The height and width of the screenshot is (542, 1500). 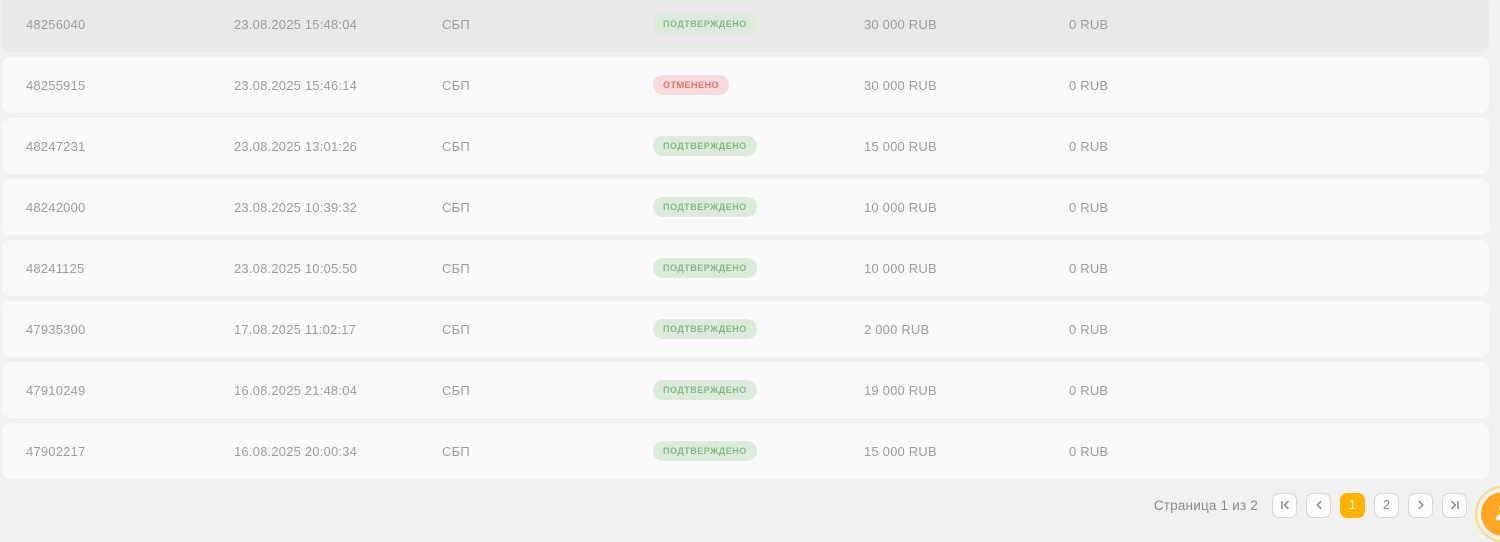 I want to click on cell-id: 48247231, so click(x=56, y=146).